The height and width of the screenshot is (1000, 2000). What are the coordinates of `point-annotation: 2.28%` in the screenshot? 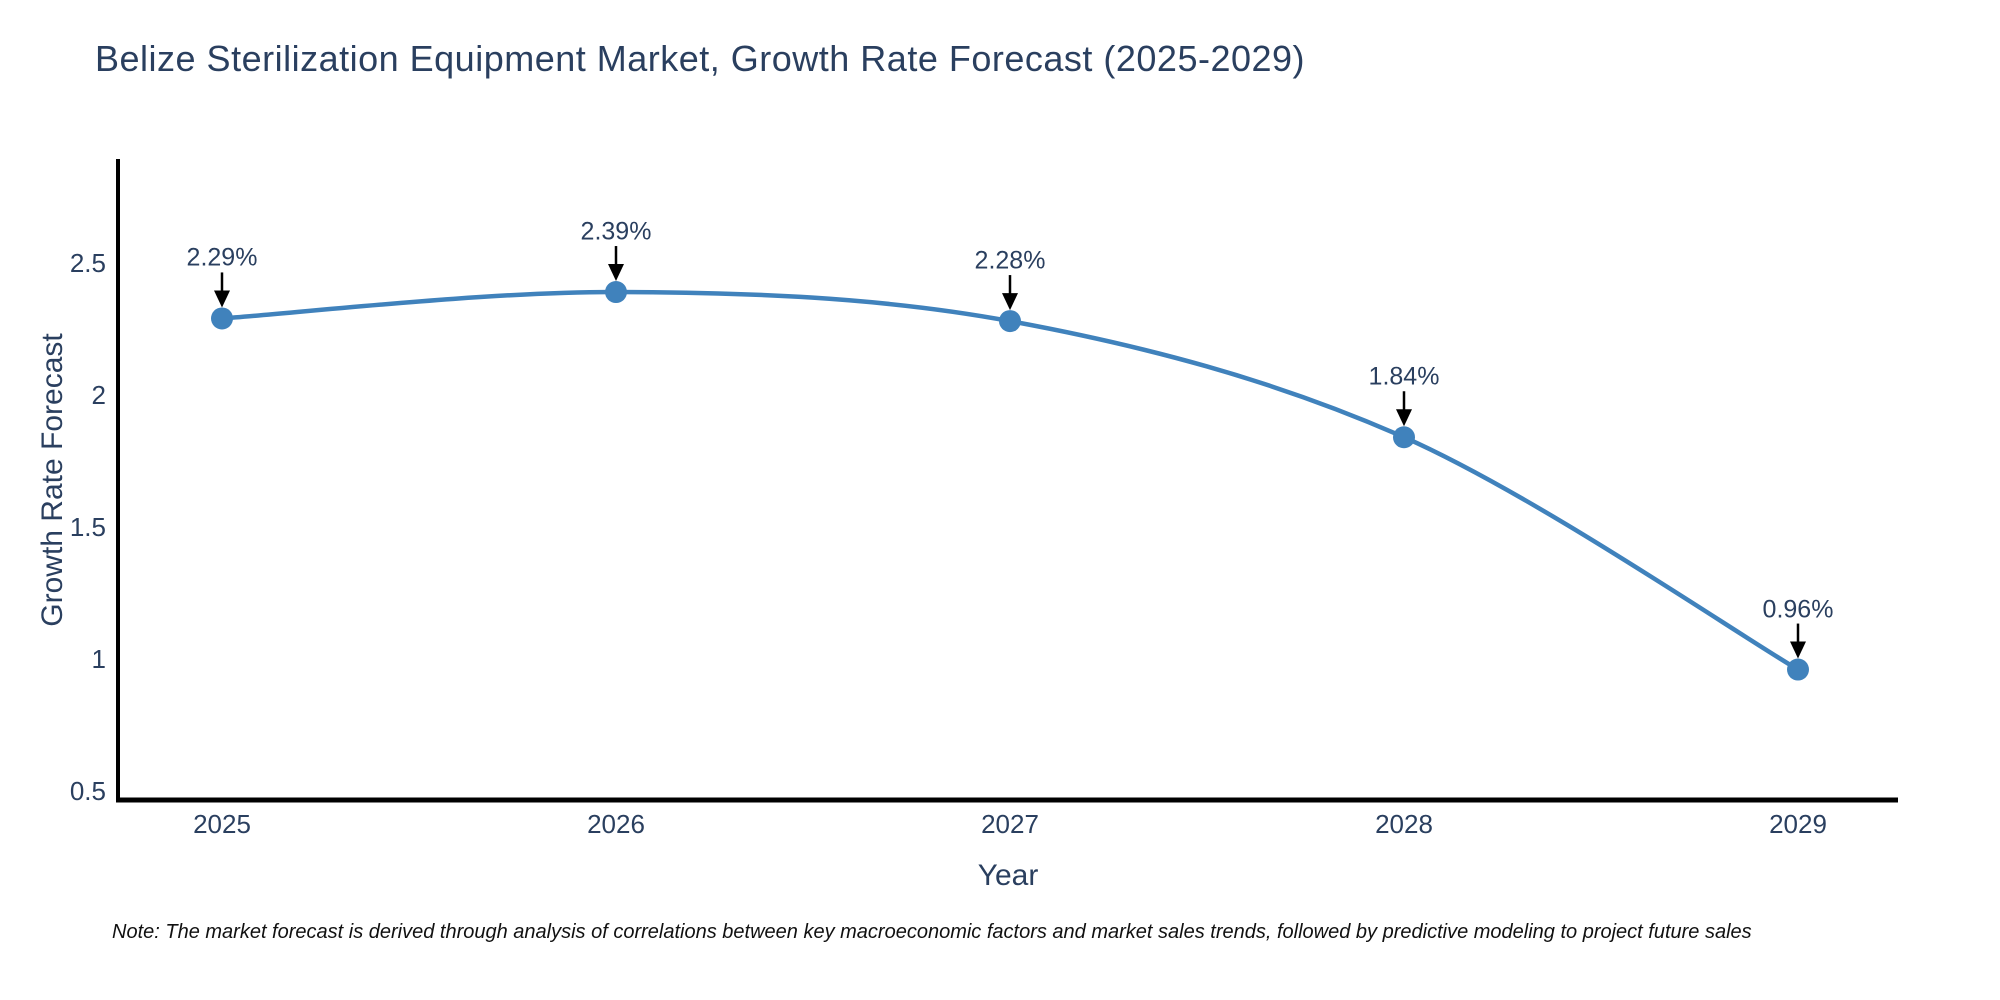 It's located at (1010, 260).